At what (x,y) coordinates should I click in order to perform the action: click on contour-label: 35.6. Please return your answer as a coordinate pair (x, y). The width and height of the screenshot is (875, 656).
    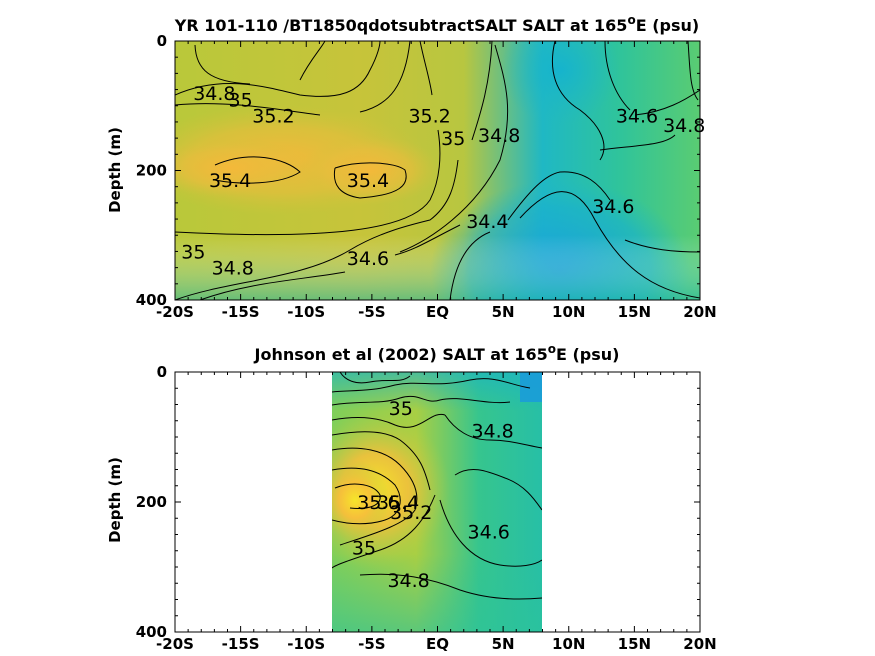
    Looking at the image, I should click on (378, 503).